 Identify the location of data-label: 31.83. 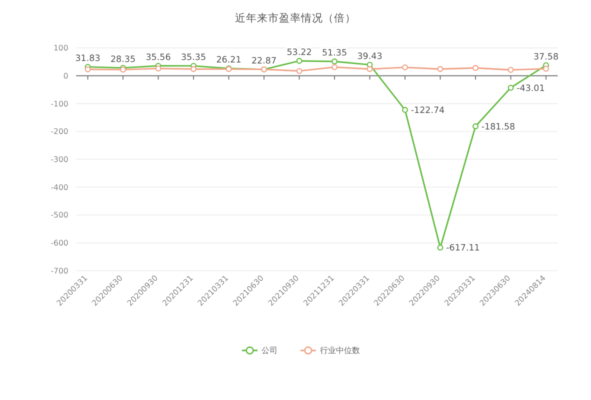
(87, 59).